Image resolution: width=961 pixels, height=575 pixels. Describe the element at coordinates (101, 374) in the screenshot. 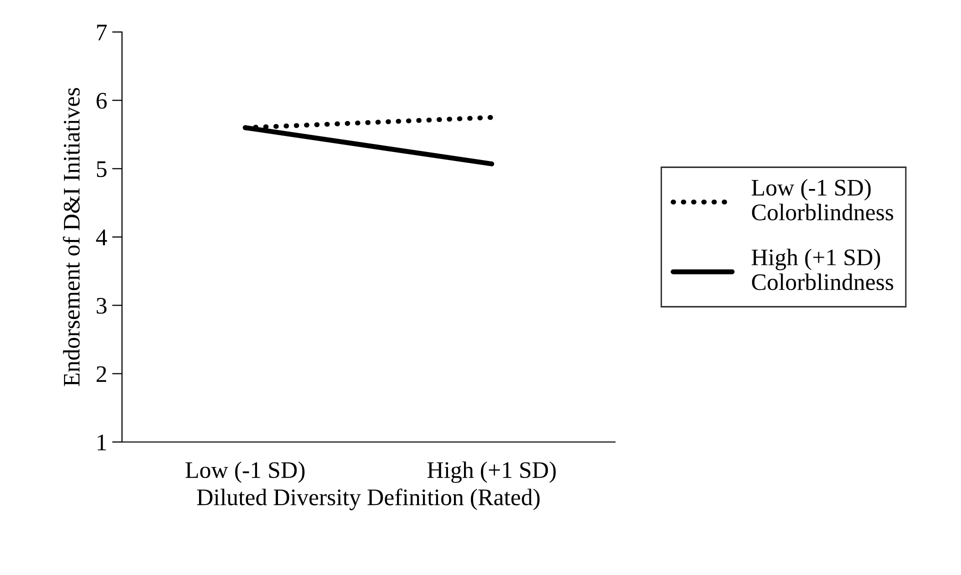

I see `y-tick-label: 2` at that location.